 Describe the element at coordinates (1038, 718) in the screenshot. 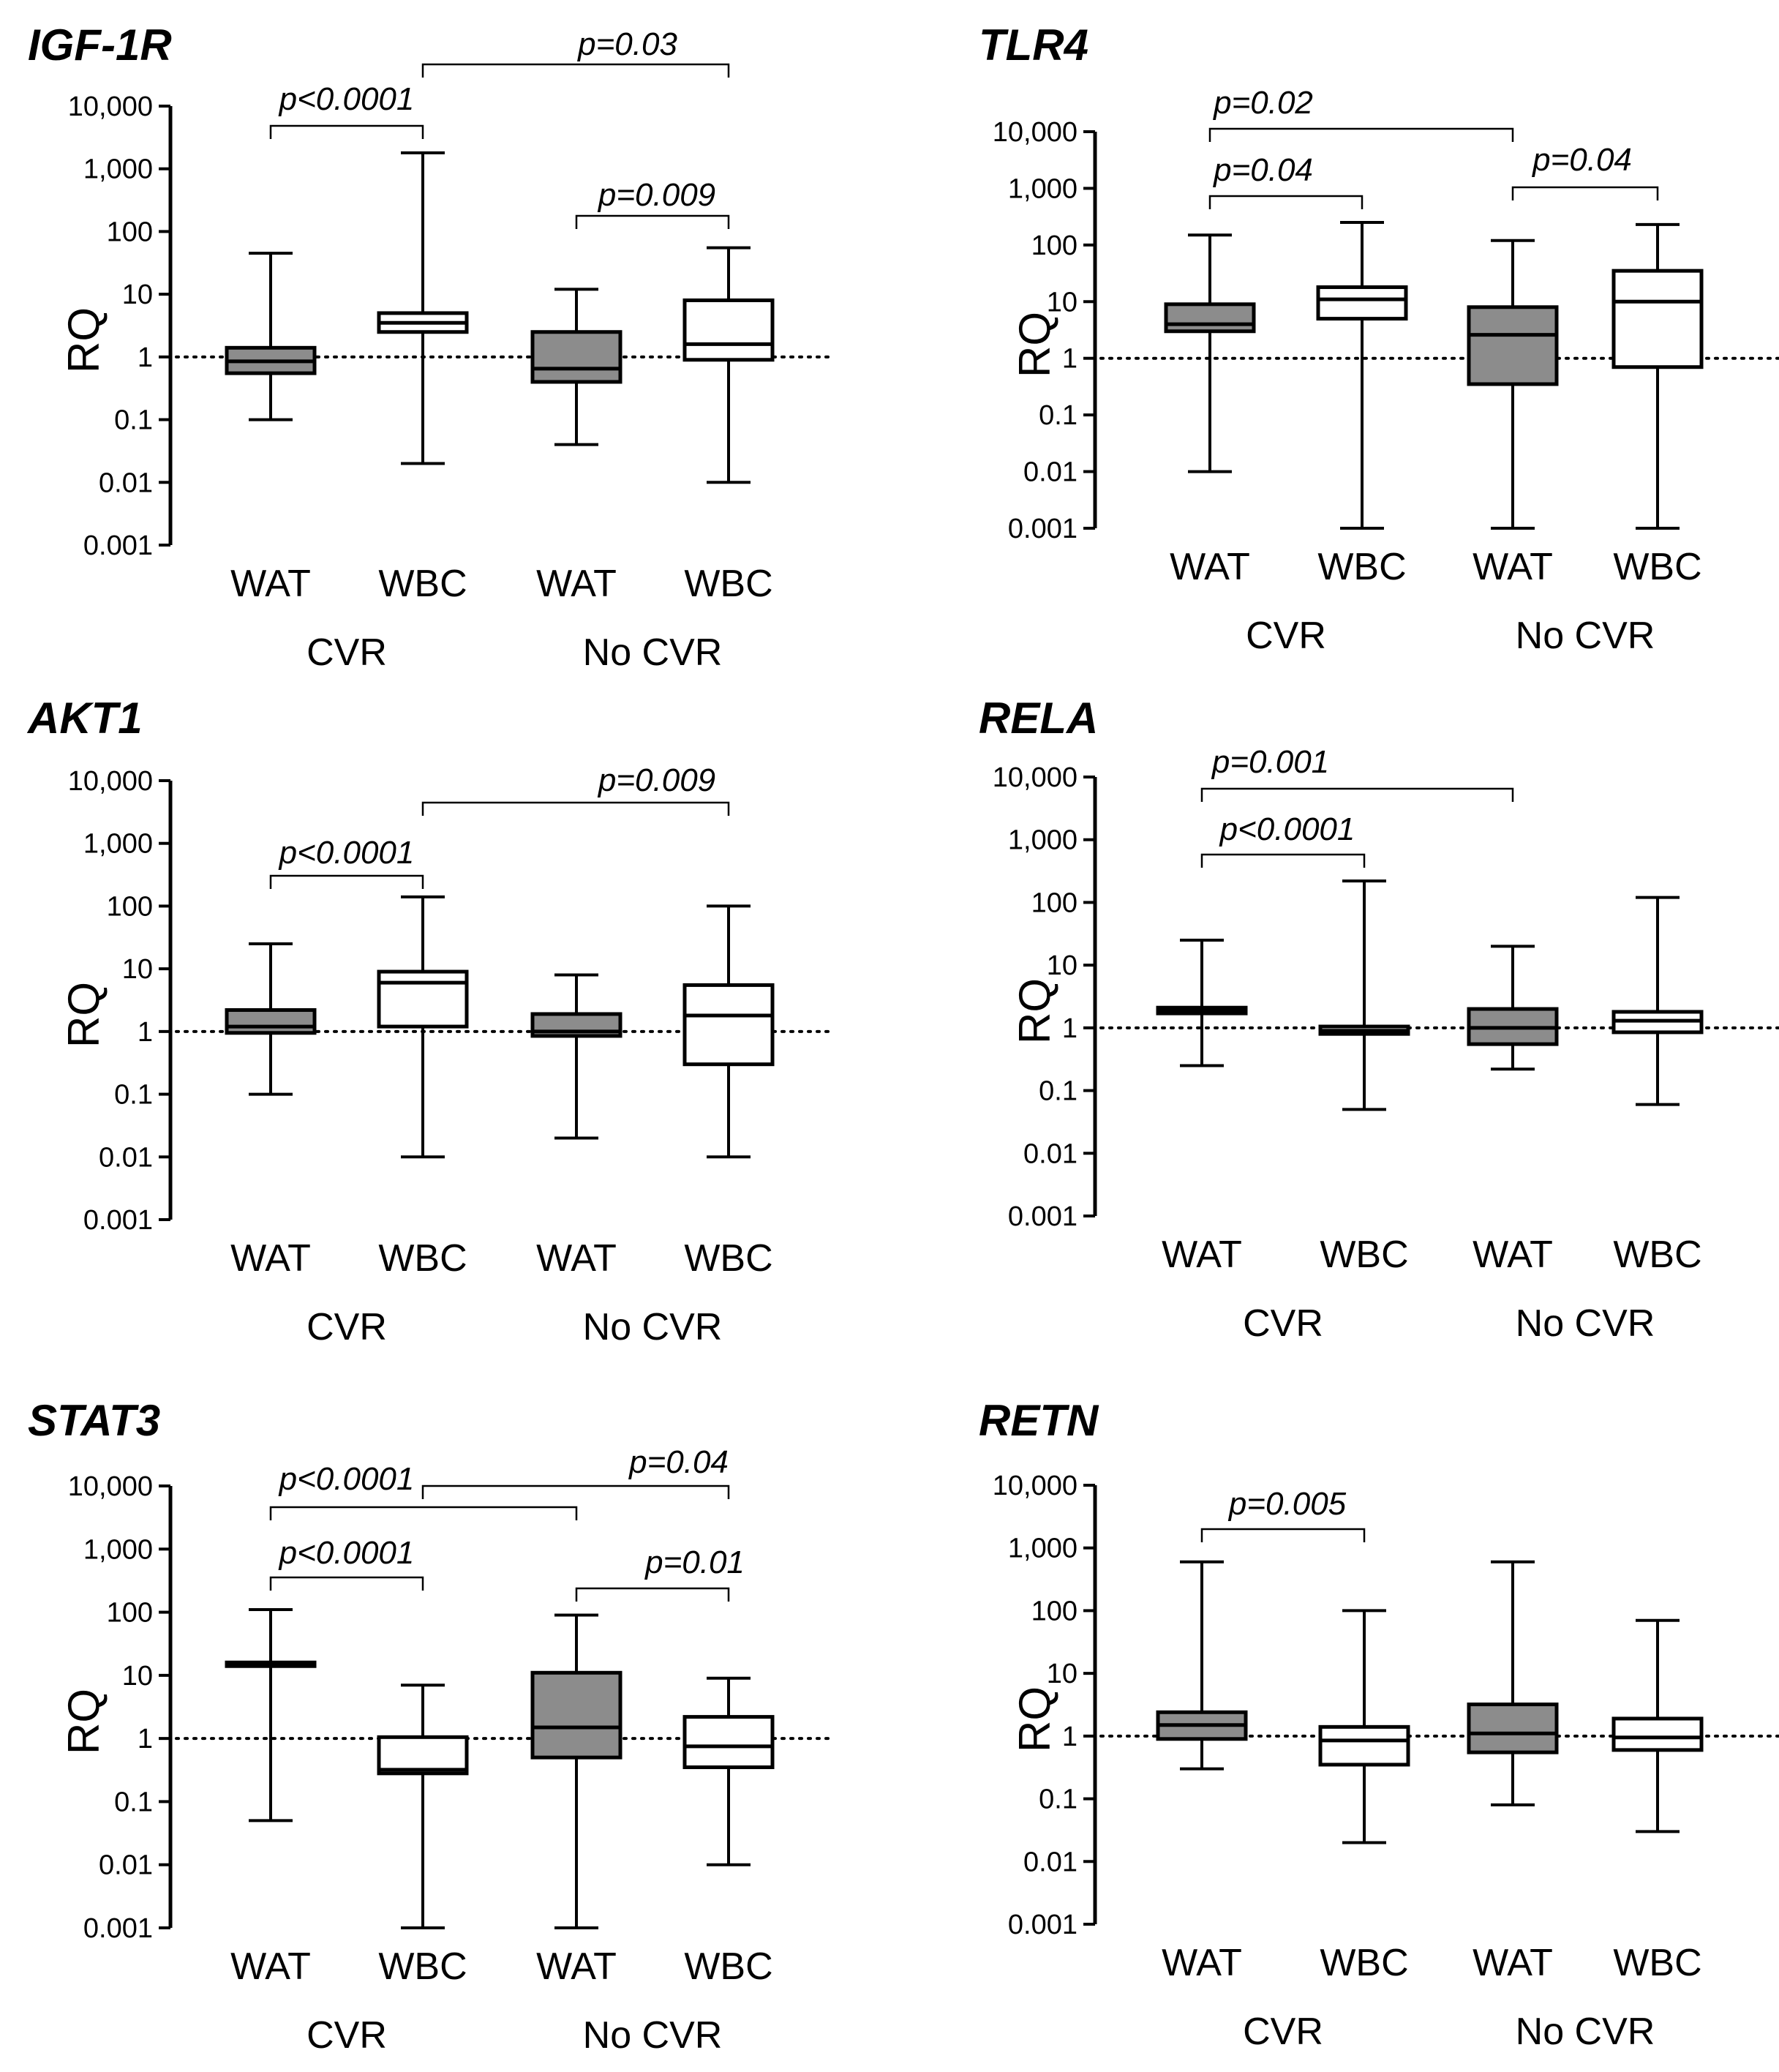

I see `panel-title: RELA` at that location.